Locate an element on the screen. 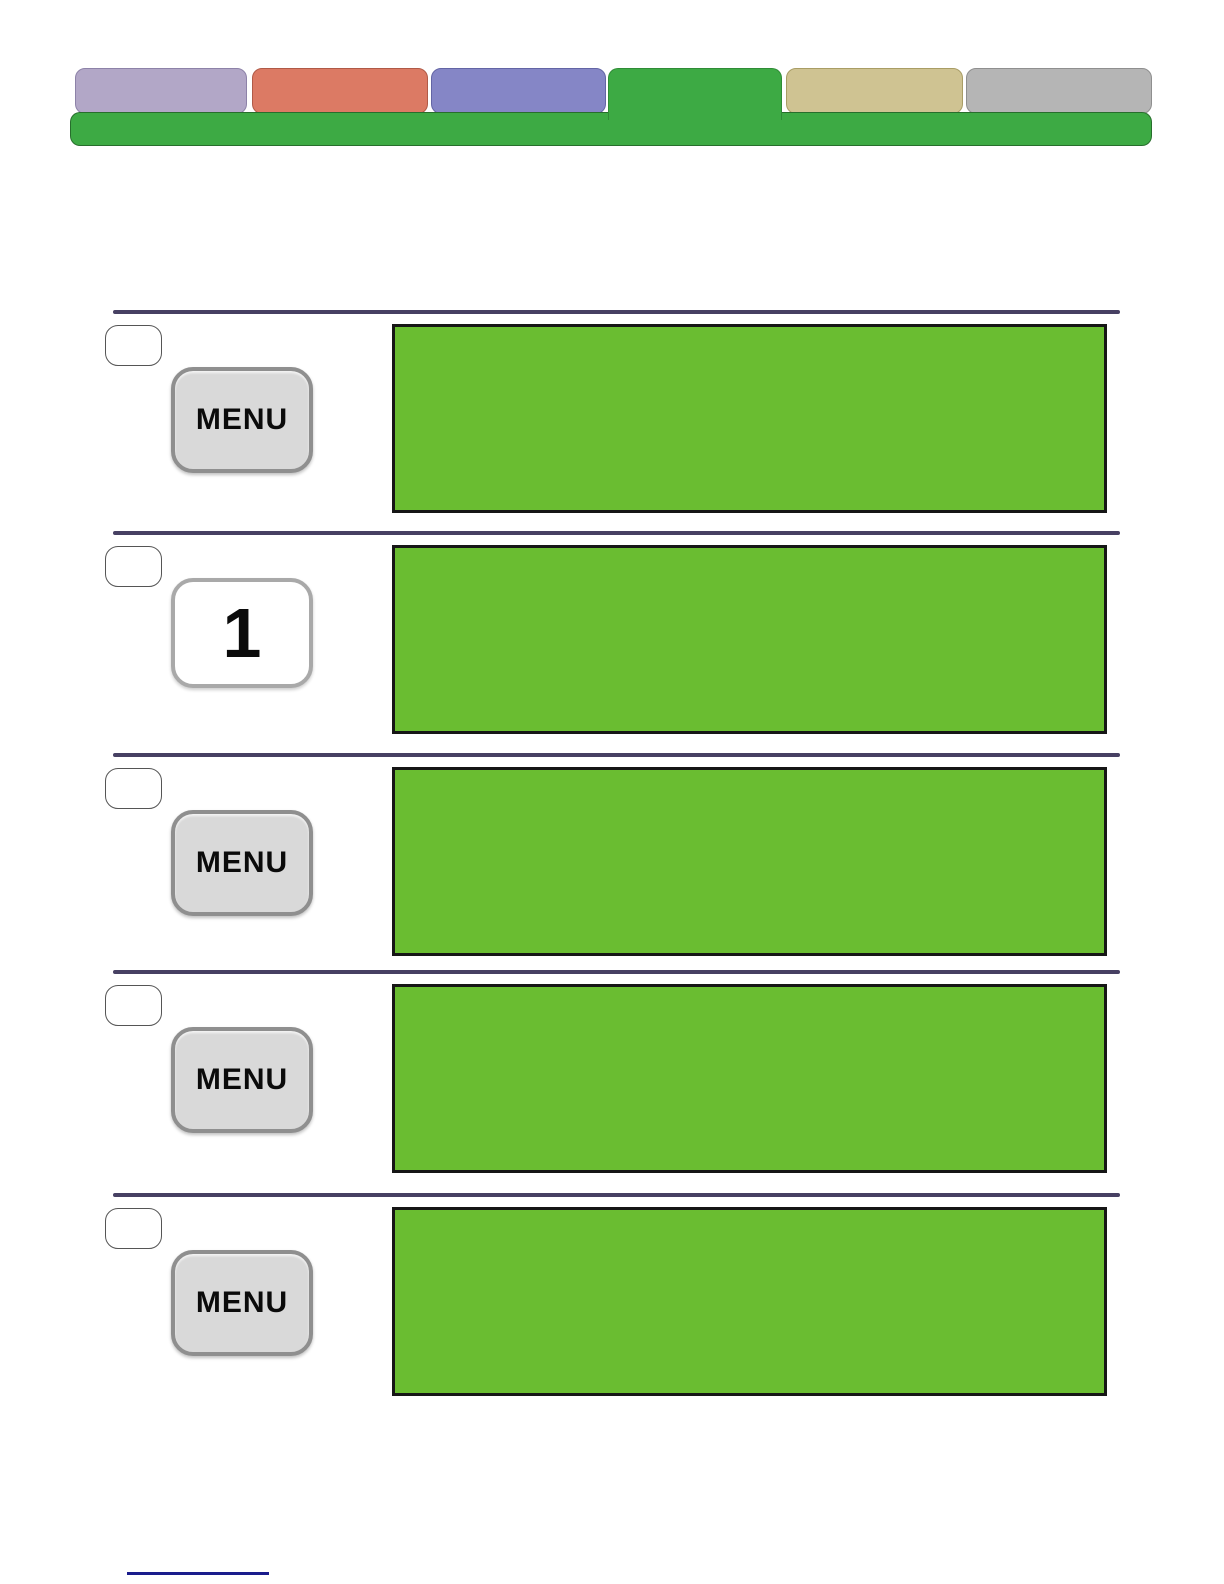 The height and width of the screenshot is (1584, 1224). instruction-step-5: MENU is located at coordinates (612, 1303).